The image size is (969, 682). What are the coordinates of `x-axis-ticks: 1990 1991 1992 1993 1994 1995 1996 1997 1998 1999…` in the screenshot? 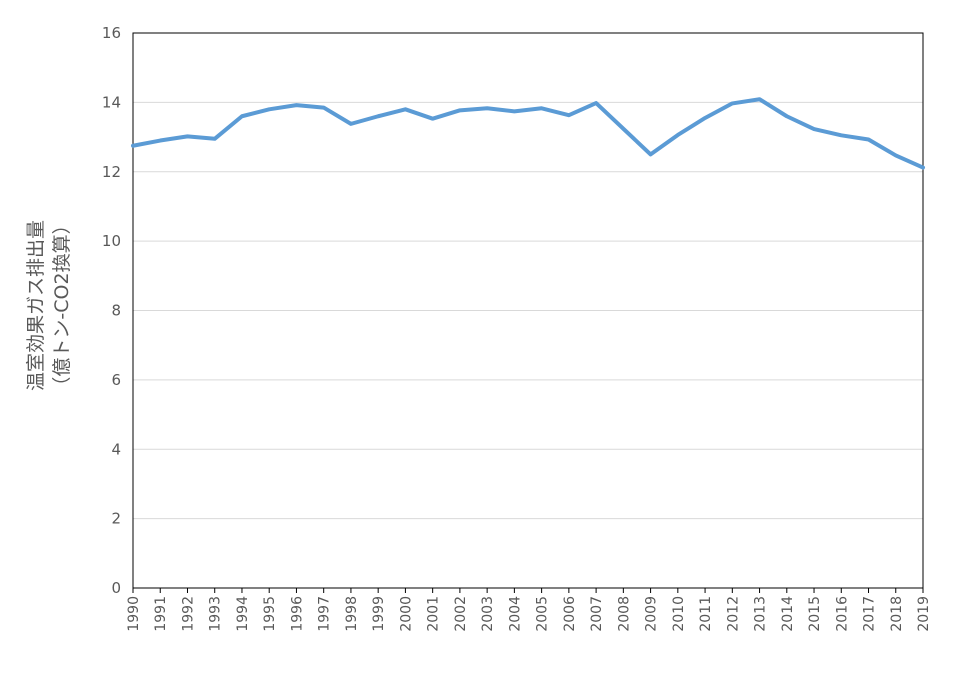 It's located at (529, 610).